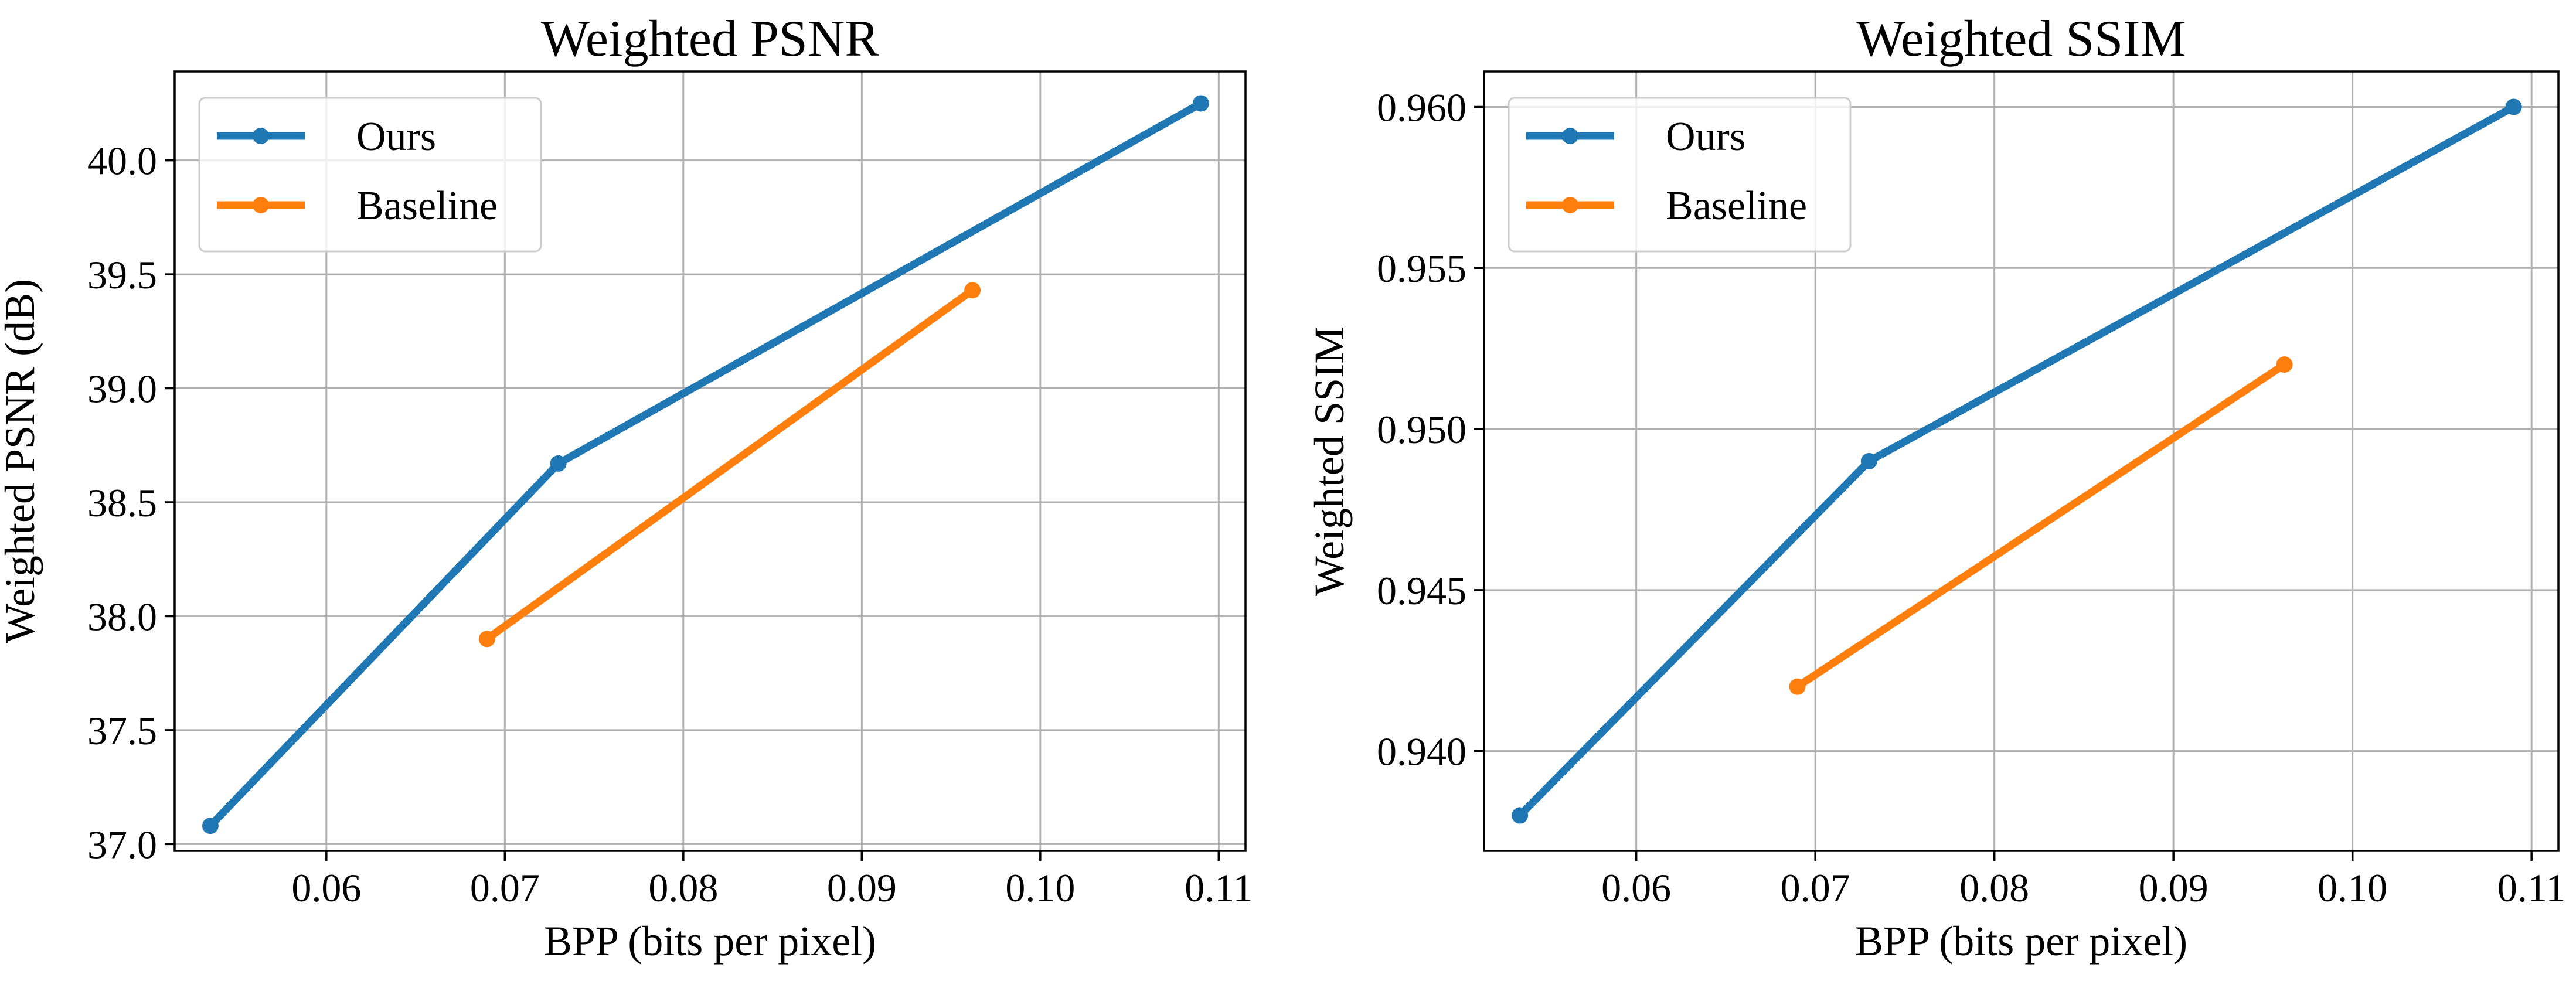  I want to click on chart2-legend-ours-marker, so click(1570, 136).